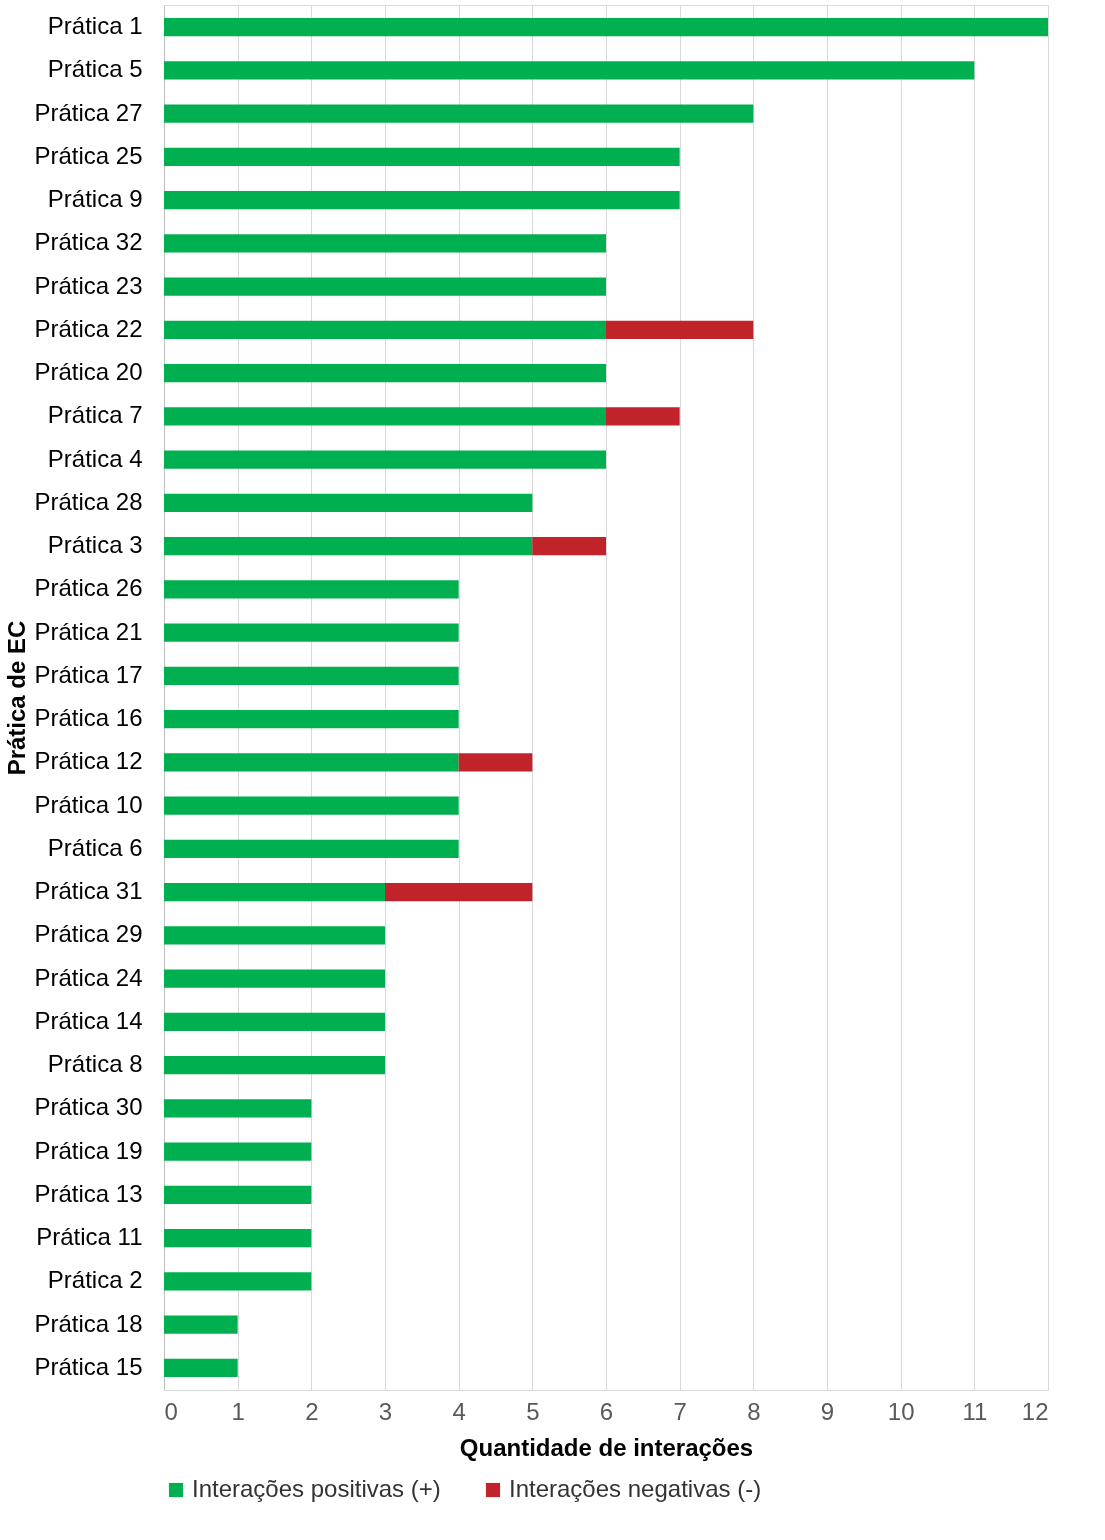 The width and height of the screenshot is (1105, 1540). What do you see at coordinates (88, 372) in the screenshot?
I see `y-tick-label: Prática 20` at bounding box center [88, 372].